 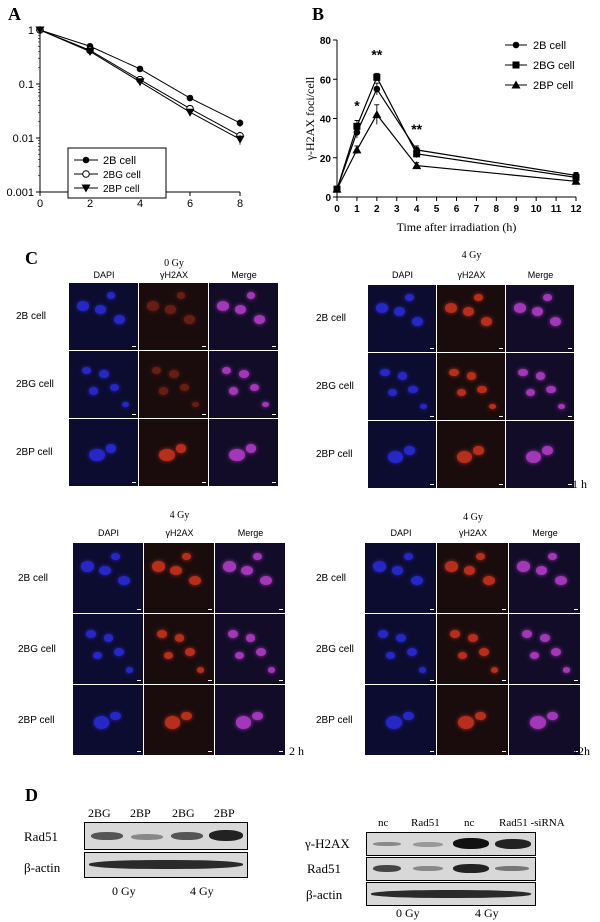 What do you see at coordinates (425, 823) in the screenshot?
I see `lane-label: Rad51` at bounding box center [425, 823].